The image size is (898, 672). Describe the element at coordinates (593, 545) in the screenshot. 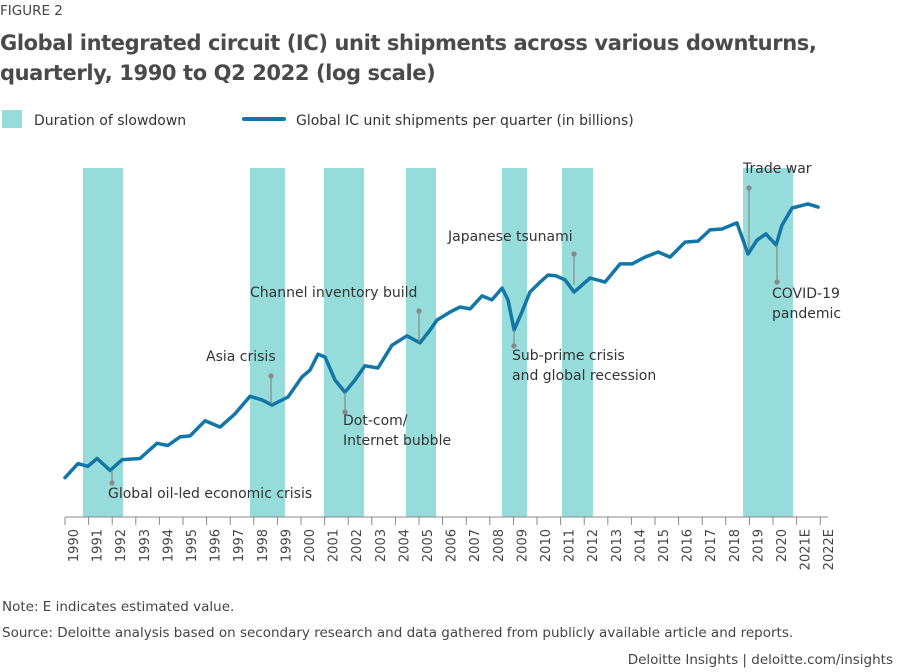

I see `x-tick-label: 2012` at that location.